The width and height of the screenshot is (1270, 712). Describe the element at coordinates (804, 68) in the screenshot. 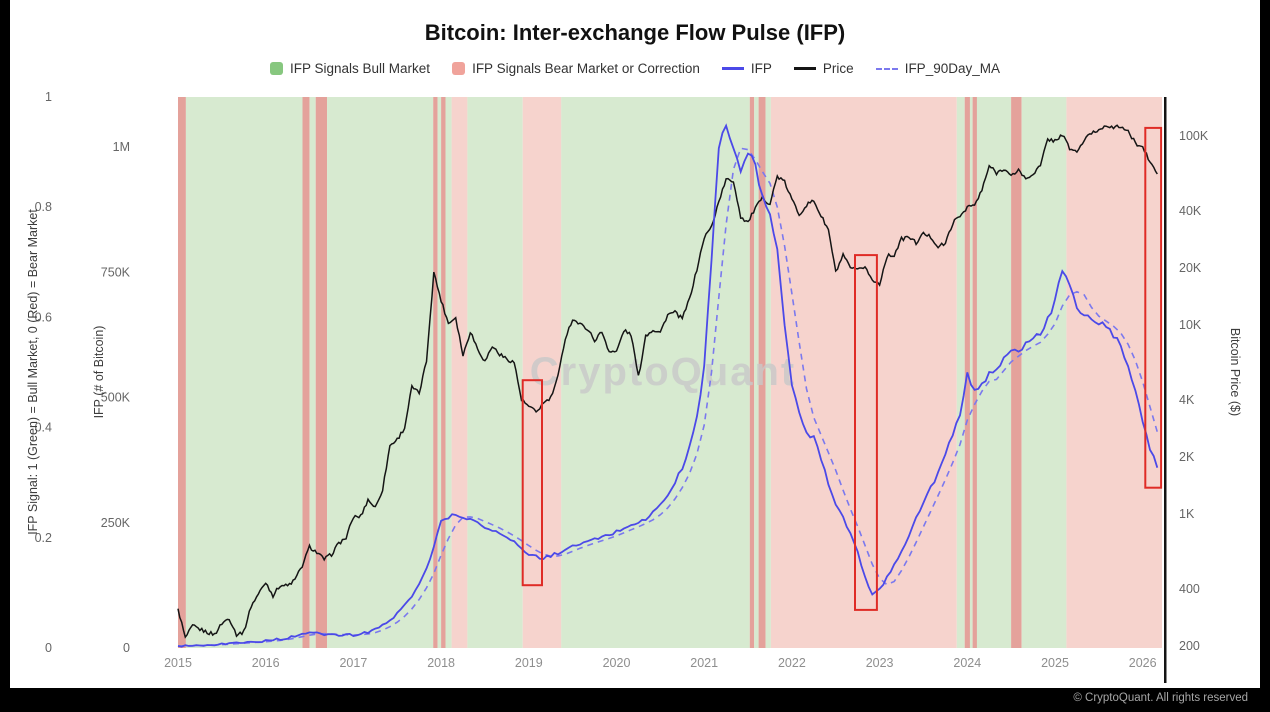

I see `price-line-swatch` at that location.